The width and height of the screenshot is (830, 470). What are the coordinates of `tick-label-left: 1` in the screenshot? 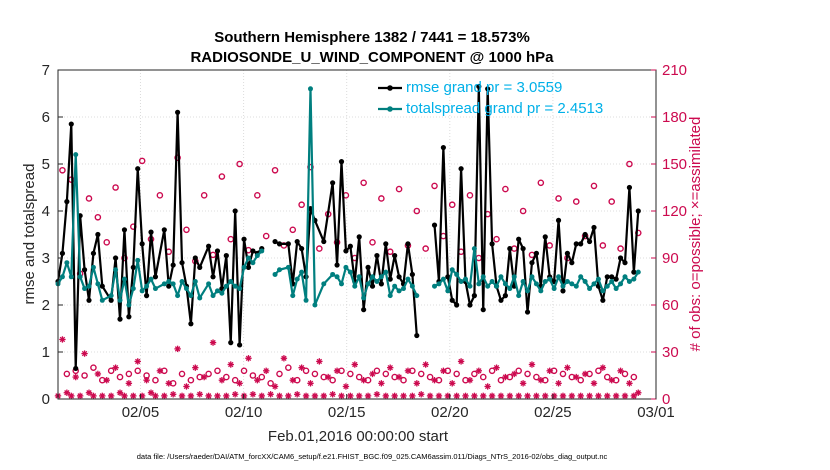 It's located at (46, 352).